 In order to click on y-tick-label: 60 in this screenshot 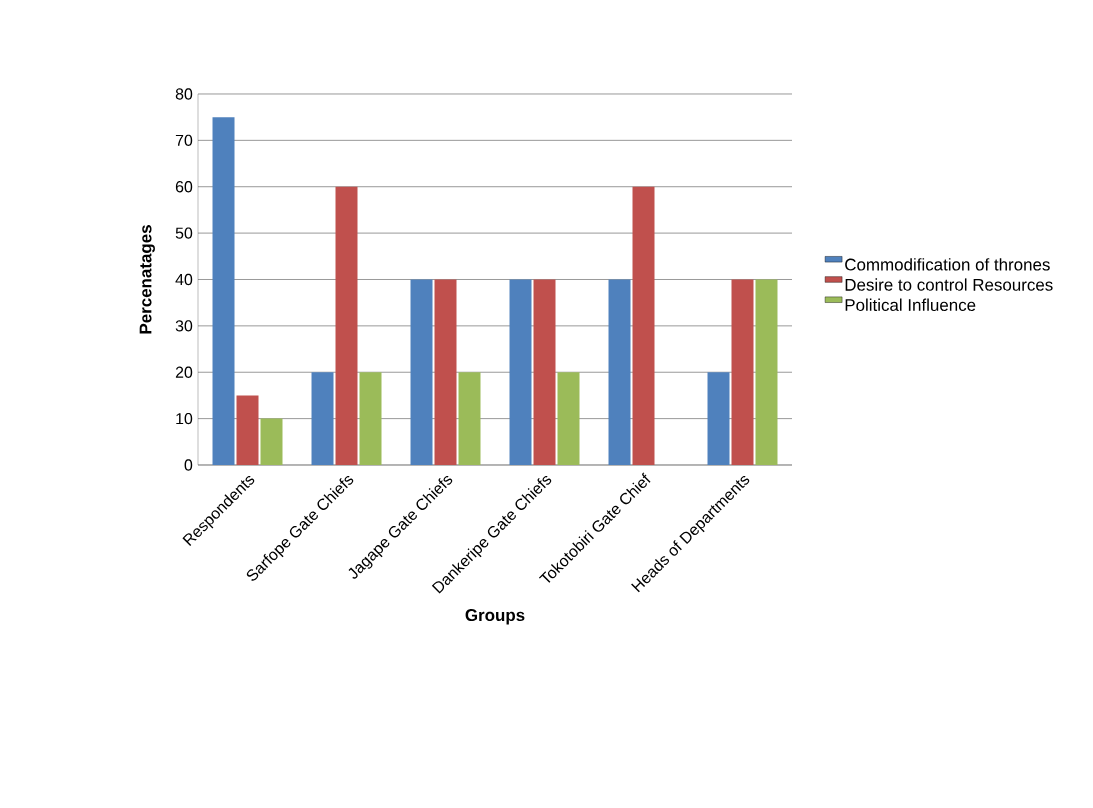, I will do `click(184, 187)`.